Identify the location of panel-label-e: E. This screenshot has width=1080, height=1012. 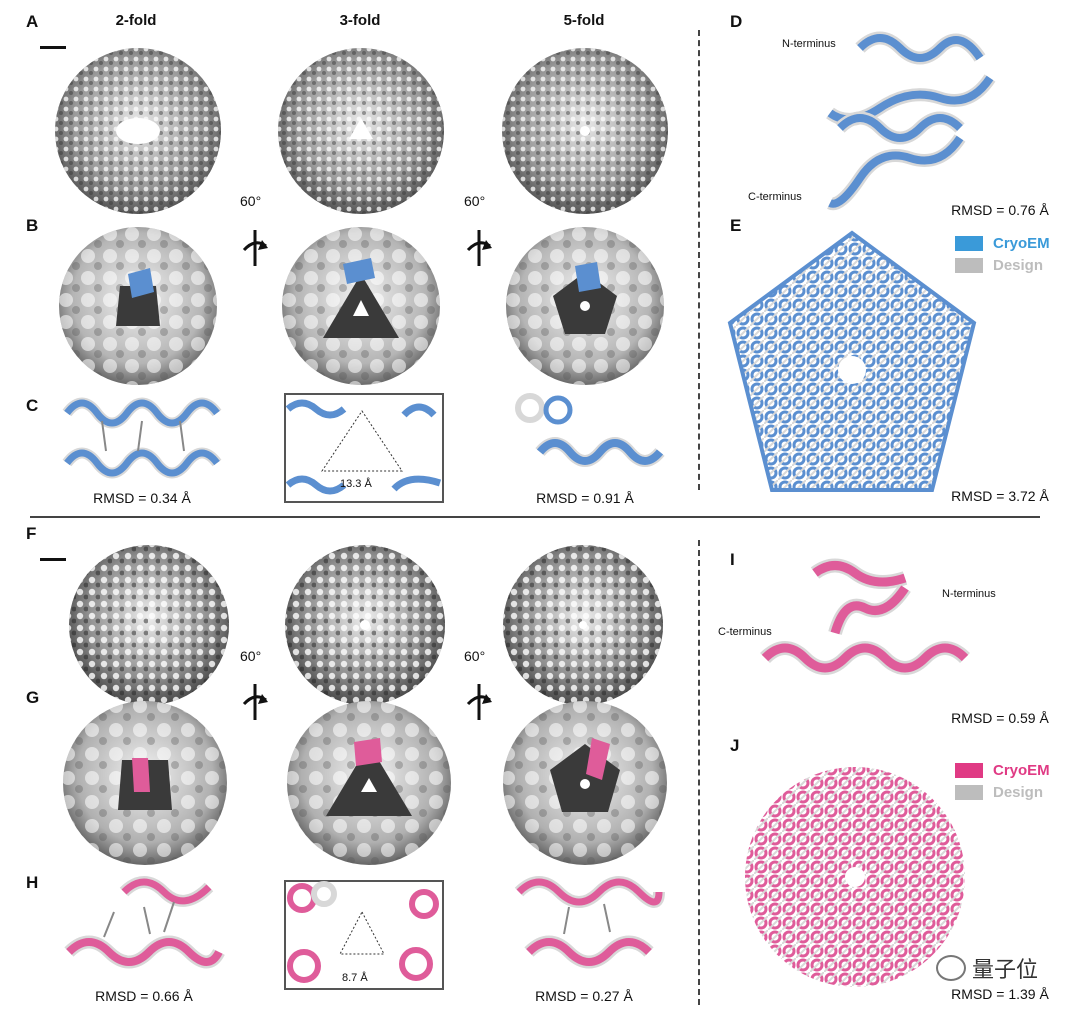
(736, 225).